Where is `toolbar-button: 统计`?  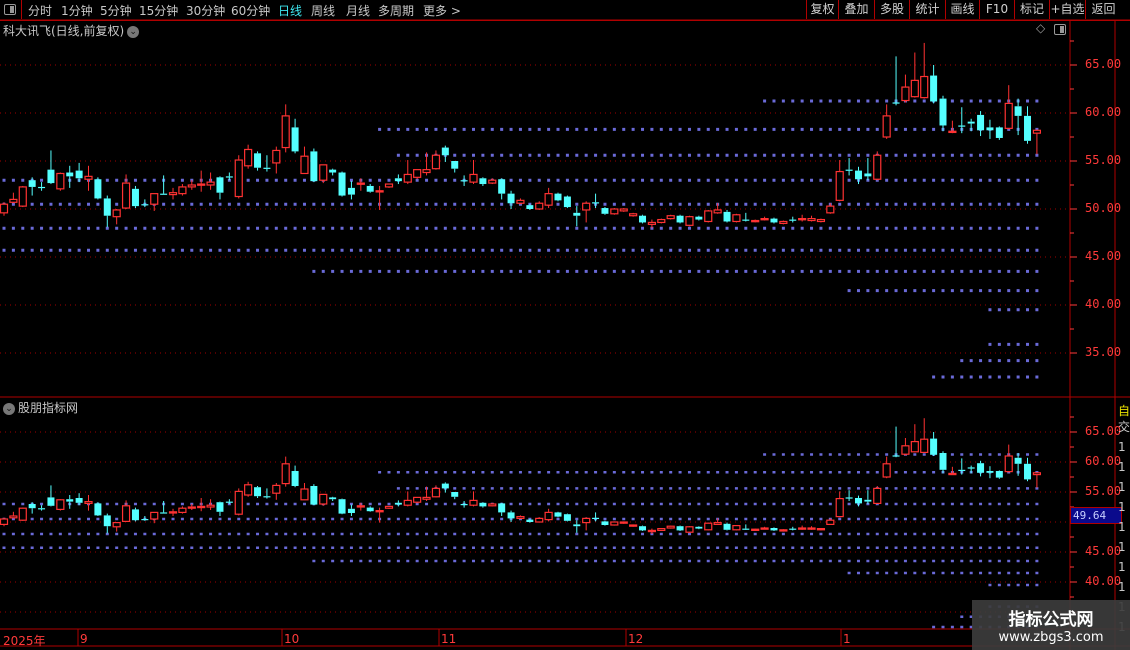
toolbar-button: 统计 is located at coordinates (927, 9).